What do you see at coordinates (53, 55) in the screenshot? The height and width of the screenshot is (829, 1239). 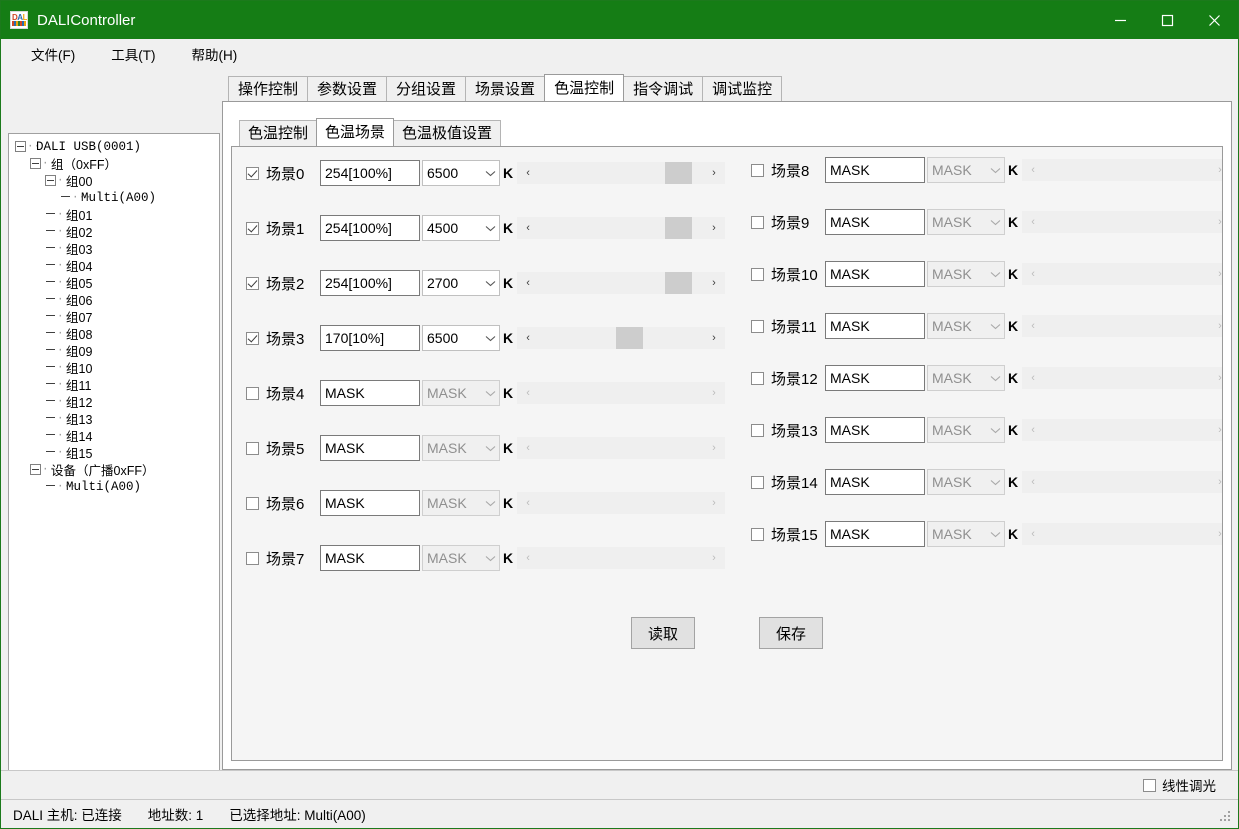 I see `menu-item-0: 文件(F)` at bounding box center [53, 55].